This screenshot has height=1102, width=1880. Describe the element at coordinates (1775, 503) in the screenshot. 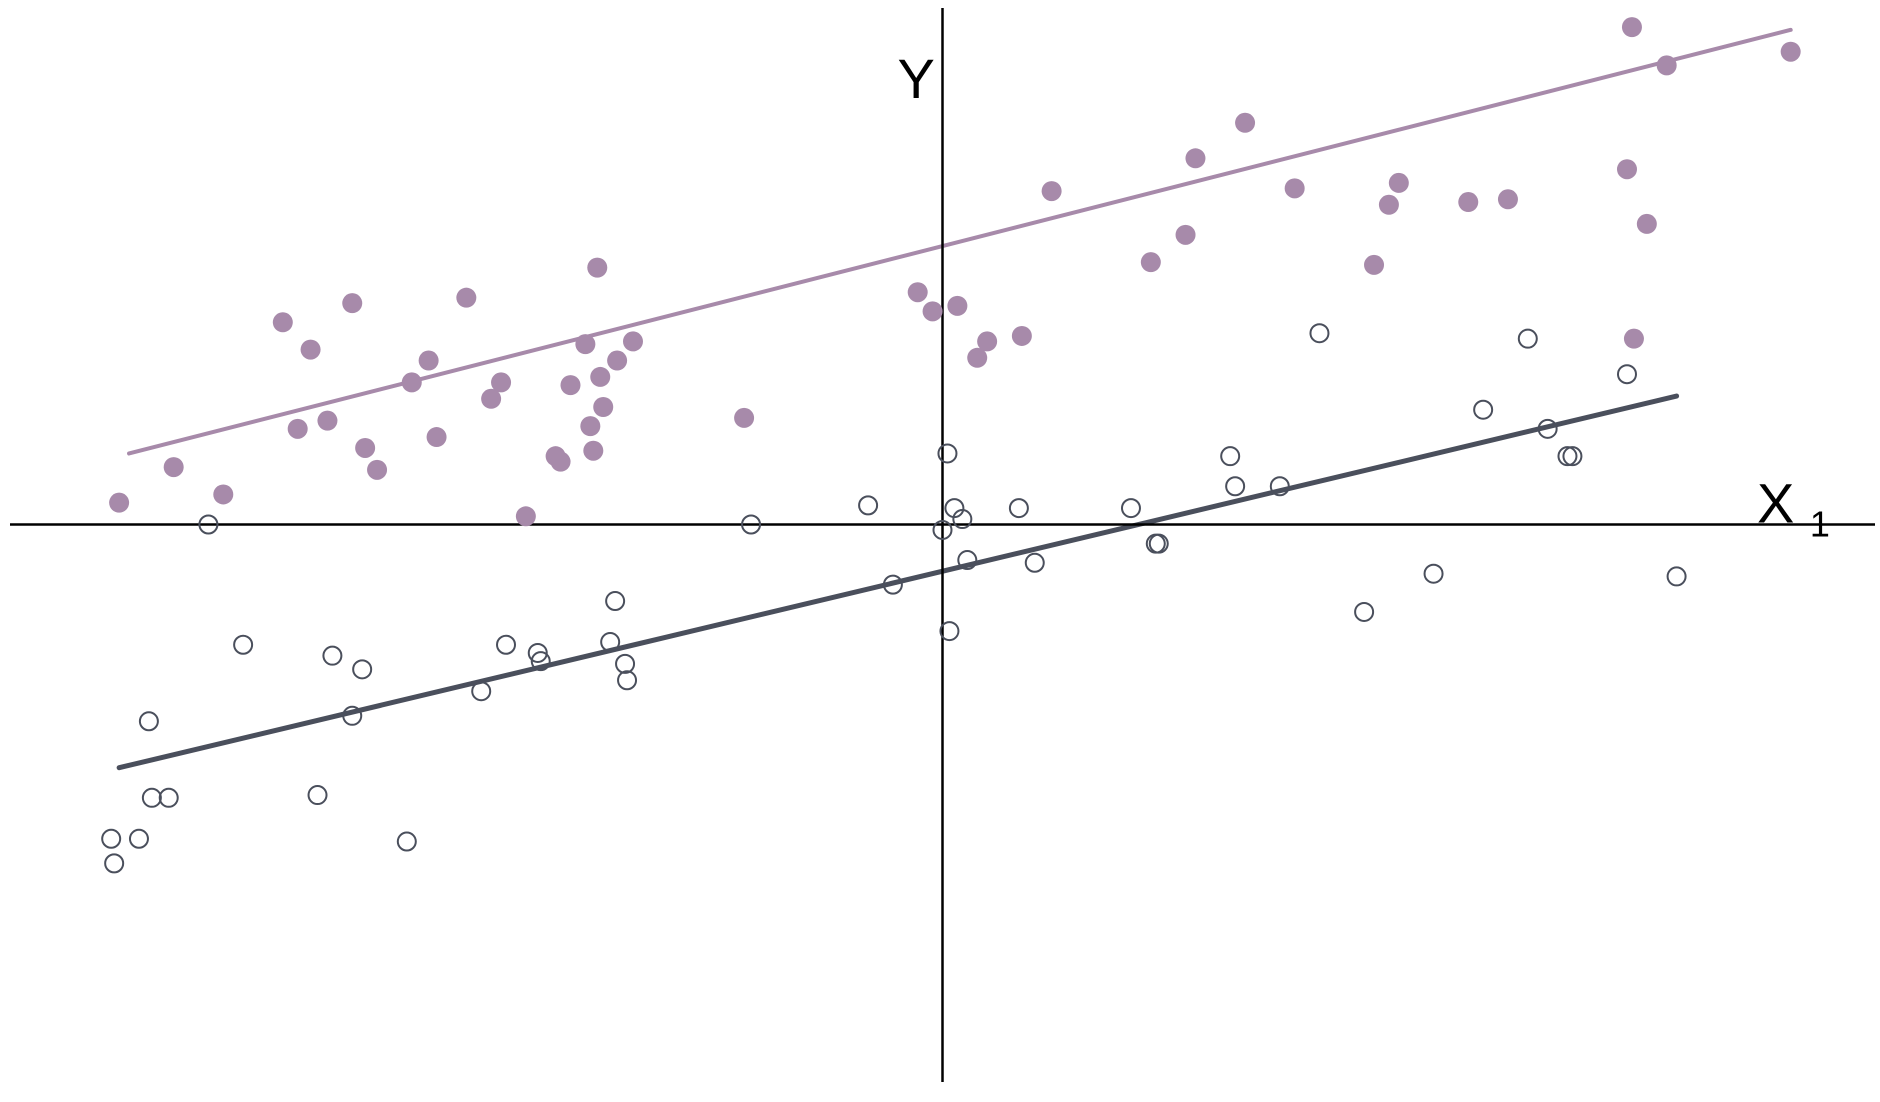

I see `x-axis-label: X` at that location.